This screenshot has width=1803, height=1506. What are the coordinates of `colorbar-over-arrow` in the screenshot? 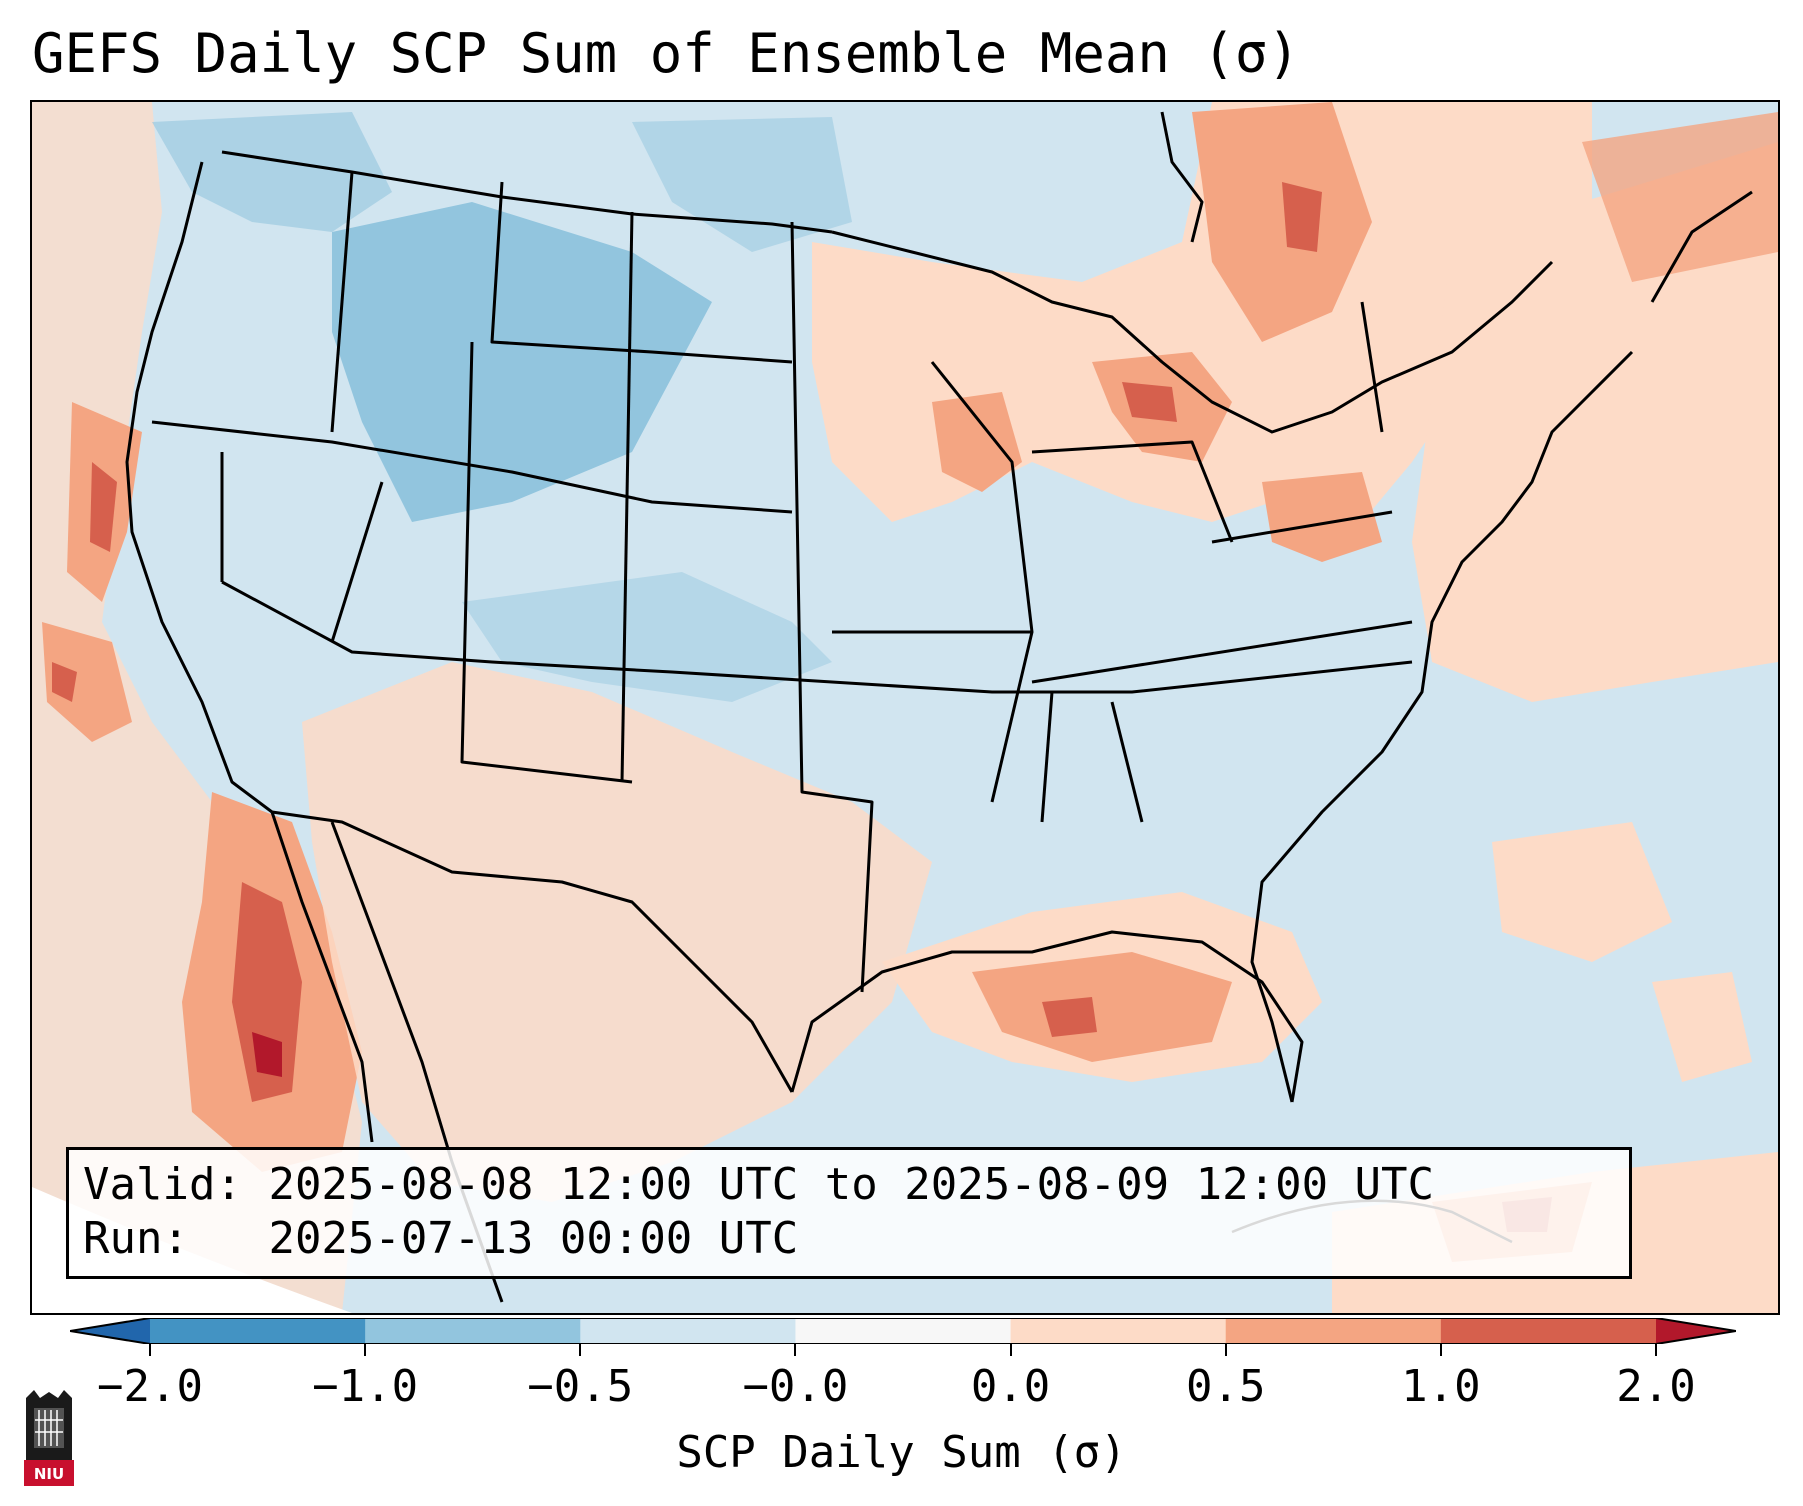 It's located at (1696, 1331).